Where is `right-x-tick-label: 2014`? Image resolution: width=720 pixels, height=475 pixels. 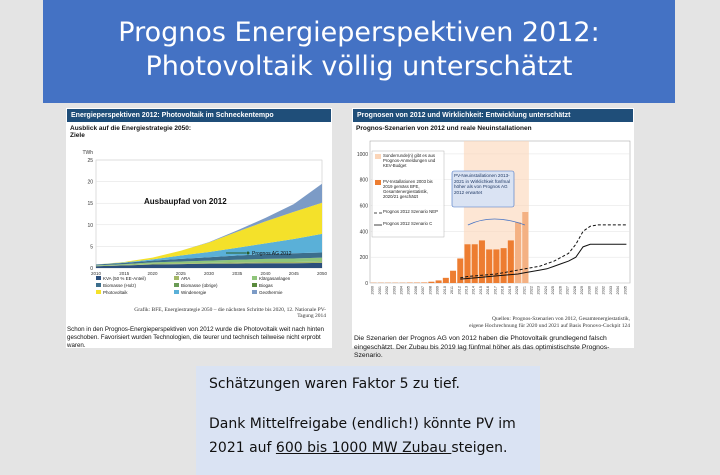
right-x-tick-label: 2014 is located at coordinates (474, 290).